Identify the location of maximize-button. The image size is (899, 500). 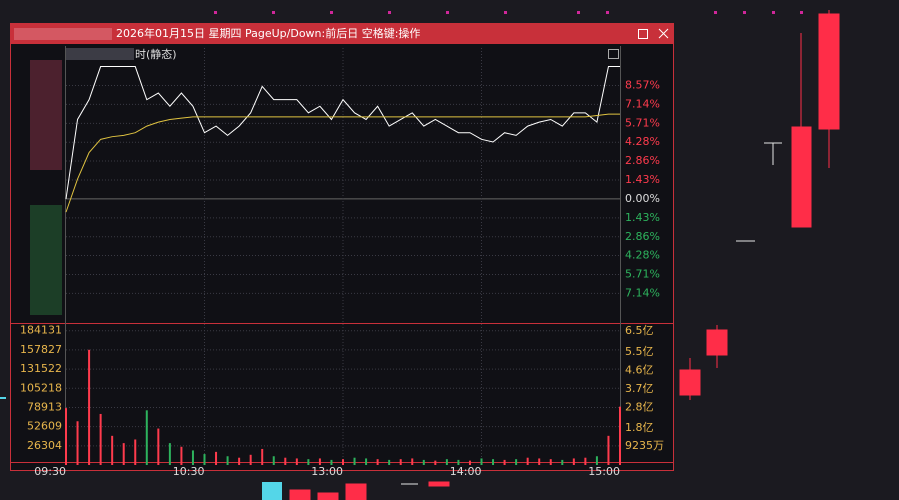
(643, 34).